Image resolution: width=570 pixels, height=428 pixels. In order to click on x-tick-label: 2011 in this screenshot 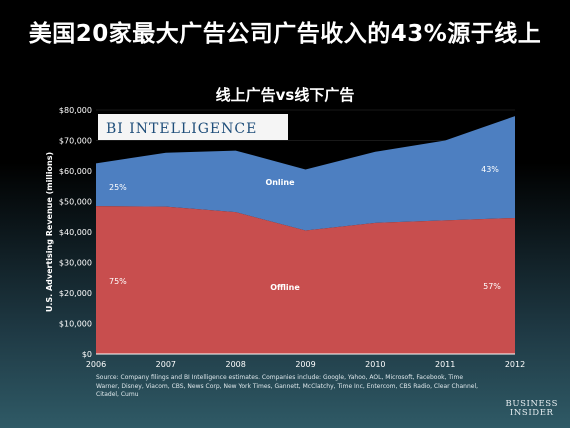, I will do `click(445, 364)`.